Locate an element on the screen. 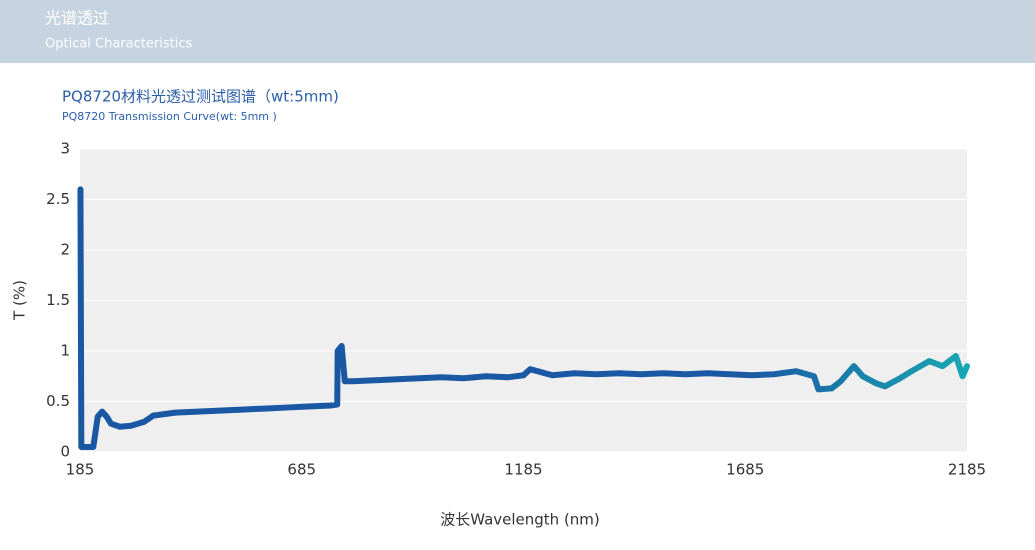  y-axis-label: T (%) is located at coordinates (20, 300).